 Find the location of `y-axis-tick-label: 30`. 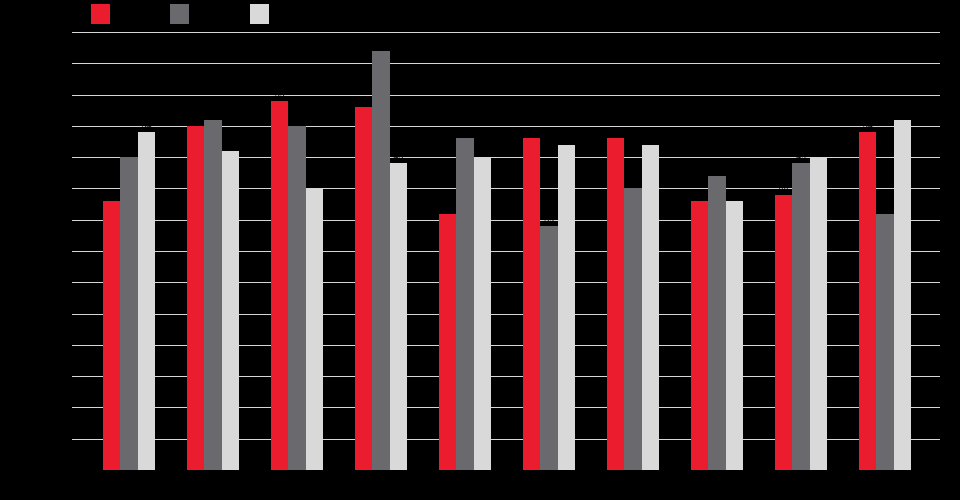

y-axis-tick-label: 30 is located at coordinates (60, 283).